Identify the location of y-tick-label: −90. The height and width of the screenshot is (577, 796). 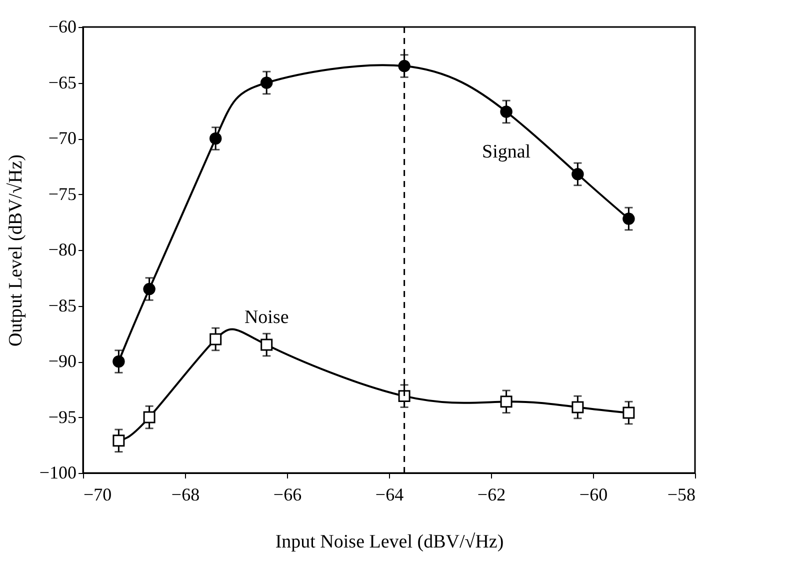
(62, 361).